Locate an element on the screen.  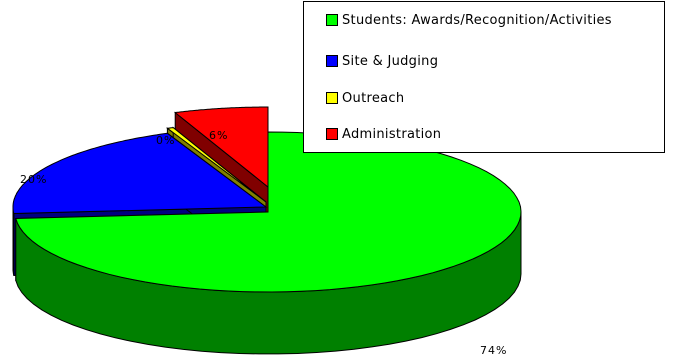
legend-item-students: Students: Awards/Recognition/Activities is located at coordinates (469, 20).